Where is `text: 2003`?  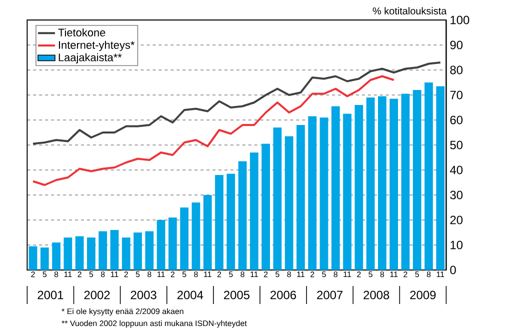
text: 2003 is located at coordinates (143, 295).